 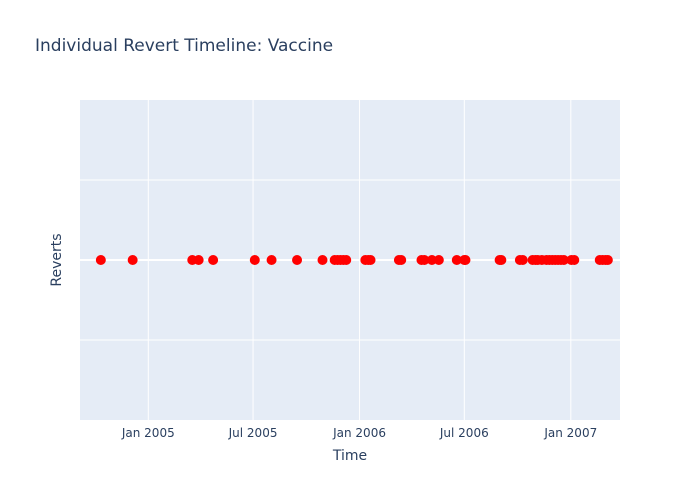 I want to click on x-tick-label: Jul 2005, so click(x=253, y=433).